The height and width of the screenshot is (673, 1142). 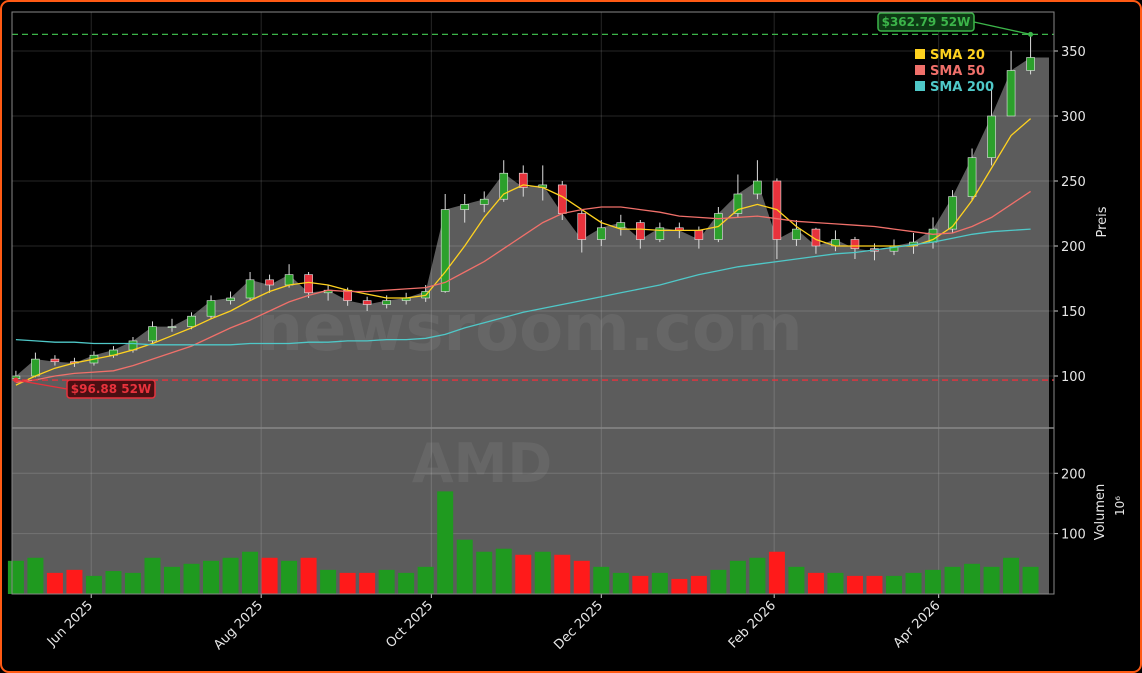 What do you see at coordinates (957, 55) in the screenshot?
I see `legend-label: SMA 20` at bounding box center [957, 55].